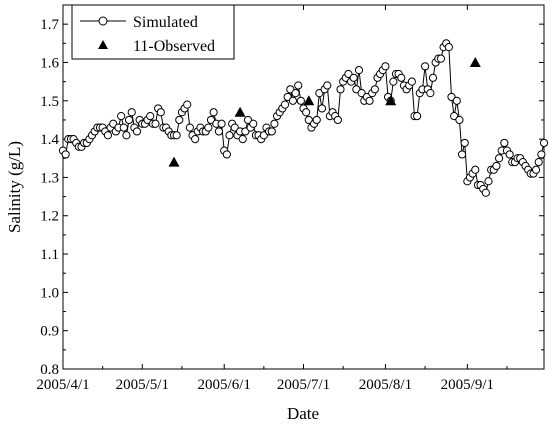 Image resolution: width=550 pixels, height=429 pixels. I want to click on x-tick-label: 2005/8/1, so click(385, 385).